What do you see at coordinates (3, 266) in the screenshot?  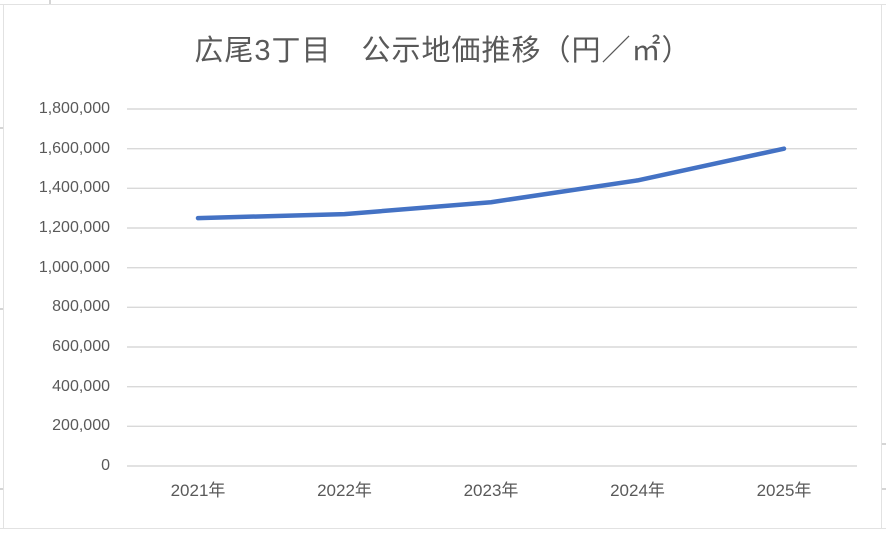 I see `frame-left-border` at bounding box center [3, 266].